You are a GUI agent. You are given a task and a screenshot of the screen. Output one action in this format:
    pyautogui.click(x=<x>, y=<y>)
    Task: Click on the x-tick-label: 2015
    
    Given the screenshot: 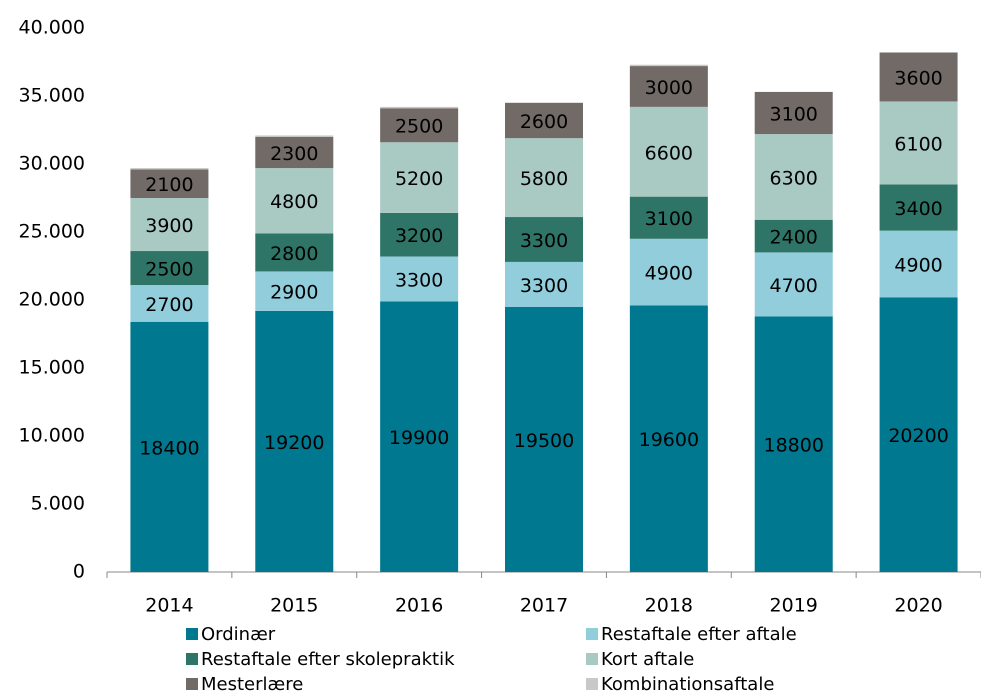 What is the action you would take?
    pyautogui.click(x=294, y=606)
    